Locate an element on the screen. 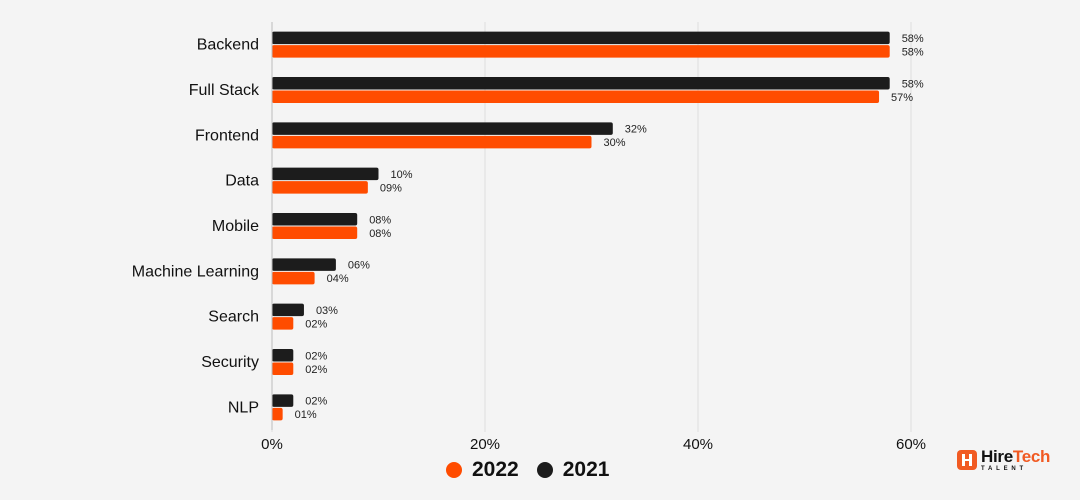 This screenshot has width=1080, height=500. brand-logo: HireTech TALENT is located at coordinates (1003, 460).